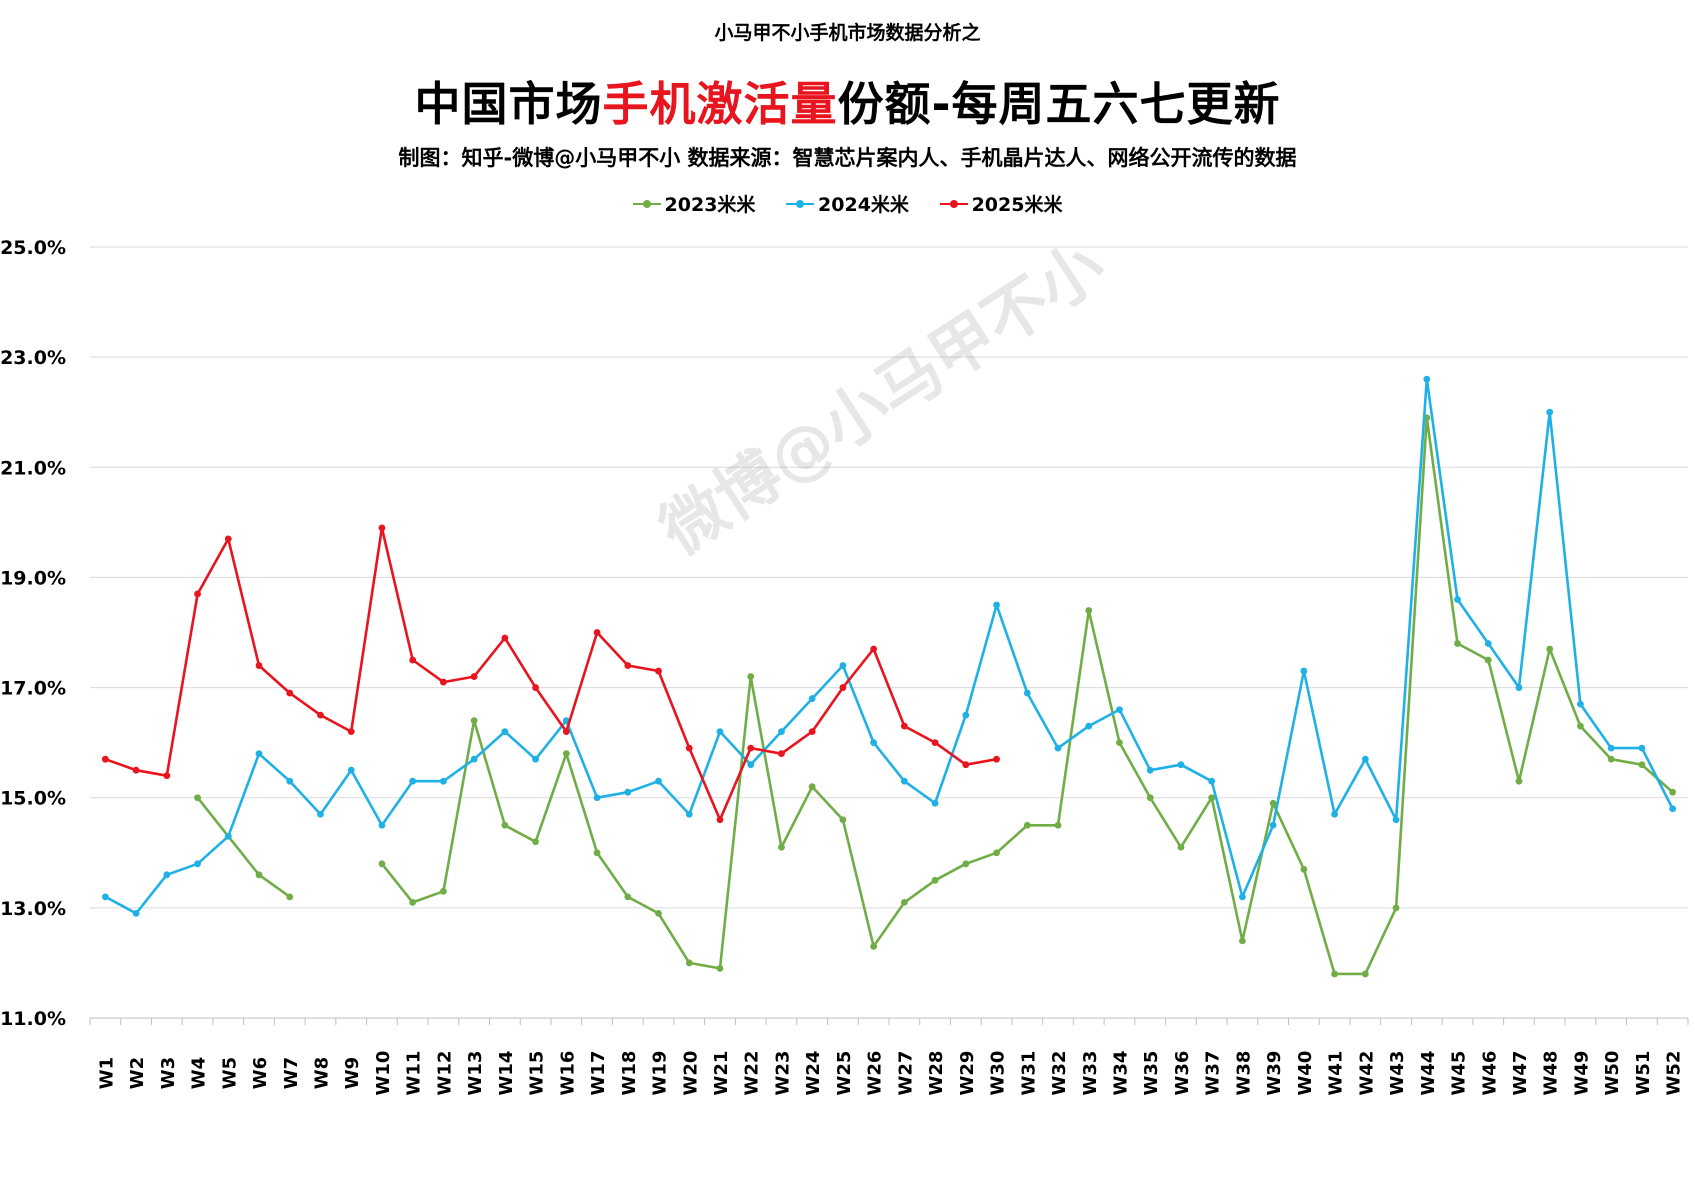 The image size is (1695, 1193). What do you see at coordinates (782, 1073) in the screenshot?
I see `x-tick-label: W23` at bounding box center [782, 1073].